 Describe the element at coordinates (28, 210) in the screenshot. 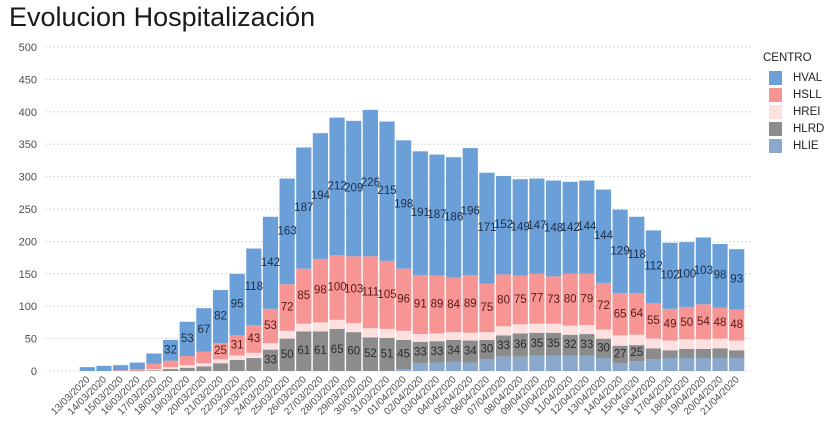

I see `y-tick-label: 250` at that location.